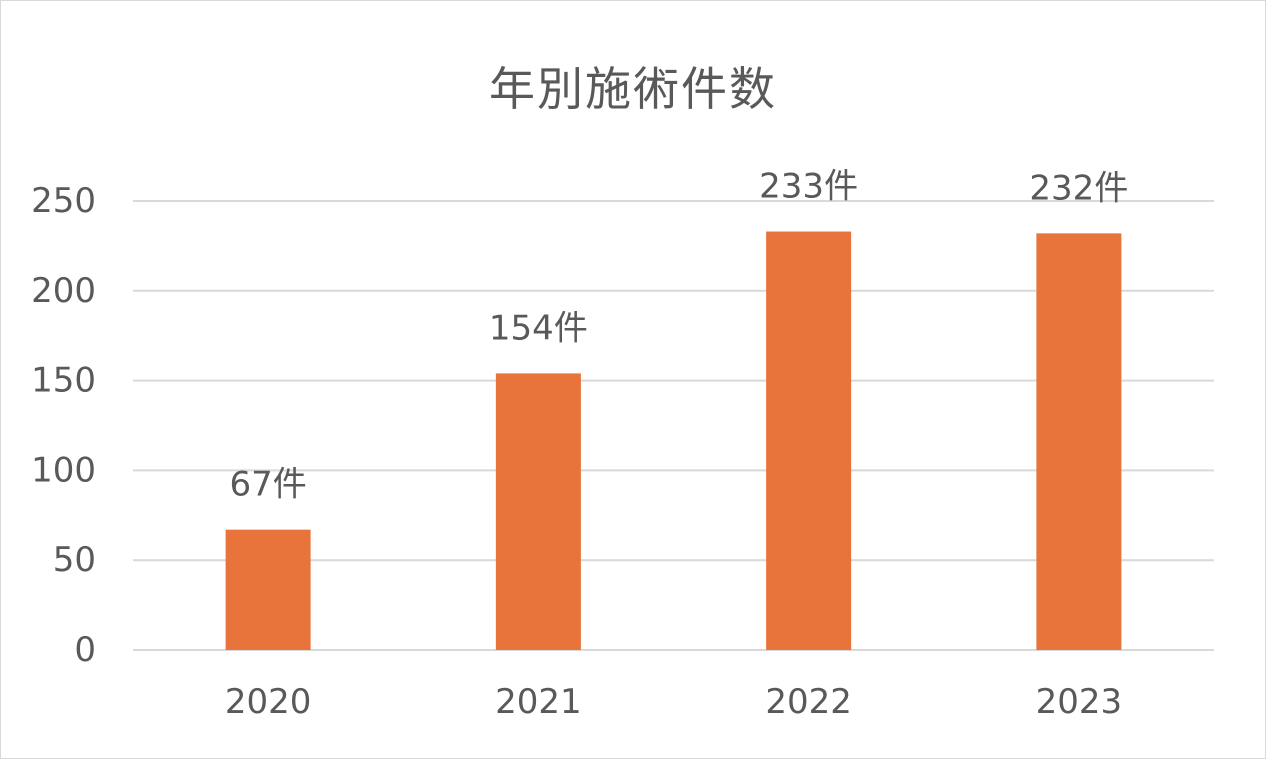 The image size is (1266, 759). What do you see at coordinates (673, 702) in the screenshot?
I see `x-axis-ticks: 2020 2021 2022 2023` at bounding box center [673, 702].